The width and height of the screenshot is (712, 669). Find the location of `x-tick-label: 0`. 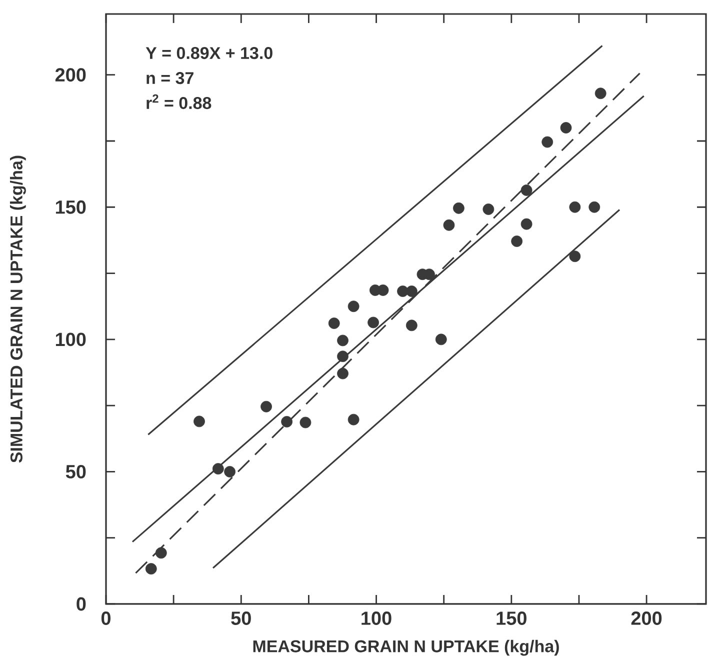

x-tick-label: 0 is located at coordinates (106, 618).